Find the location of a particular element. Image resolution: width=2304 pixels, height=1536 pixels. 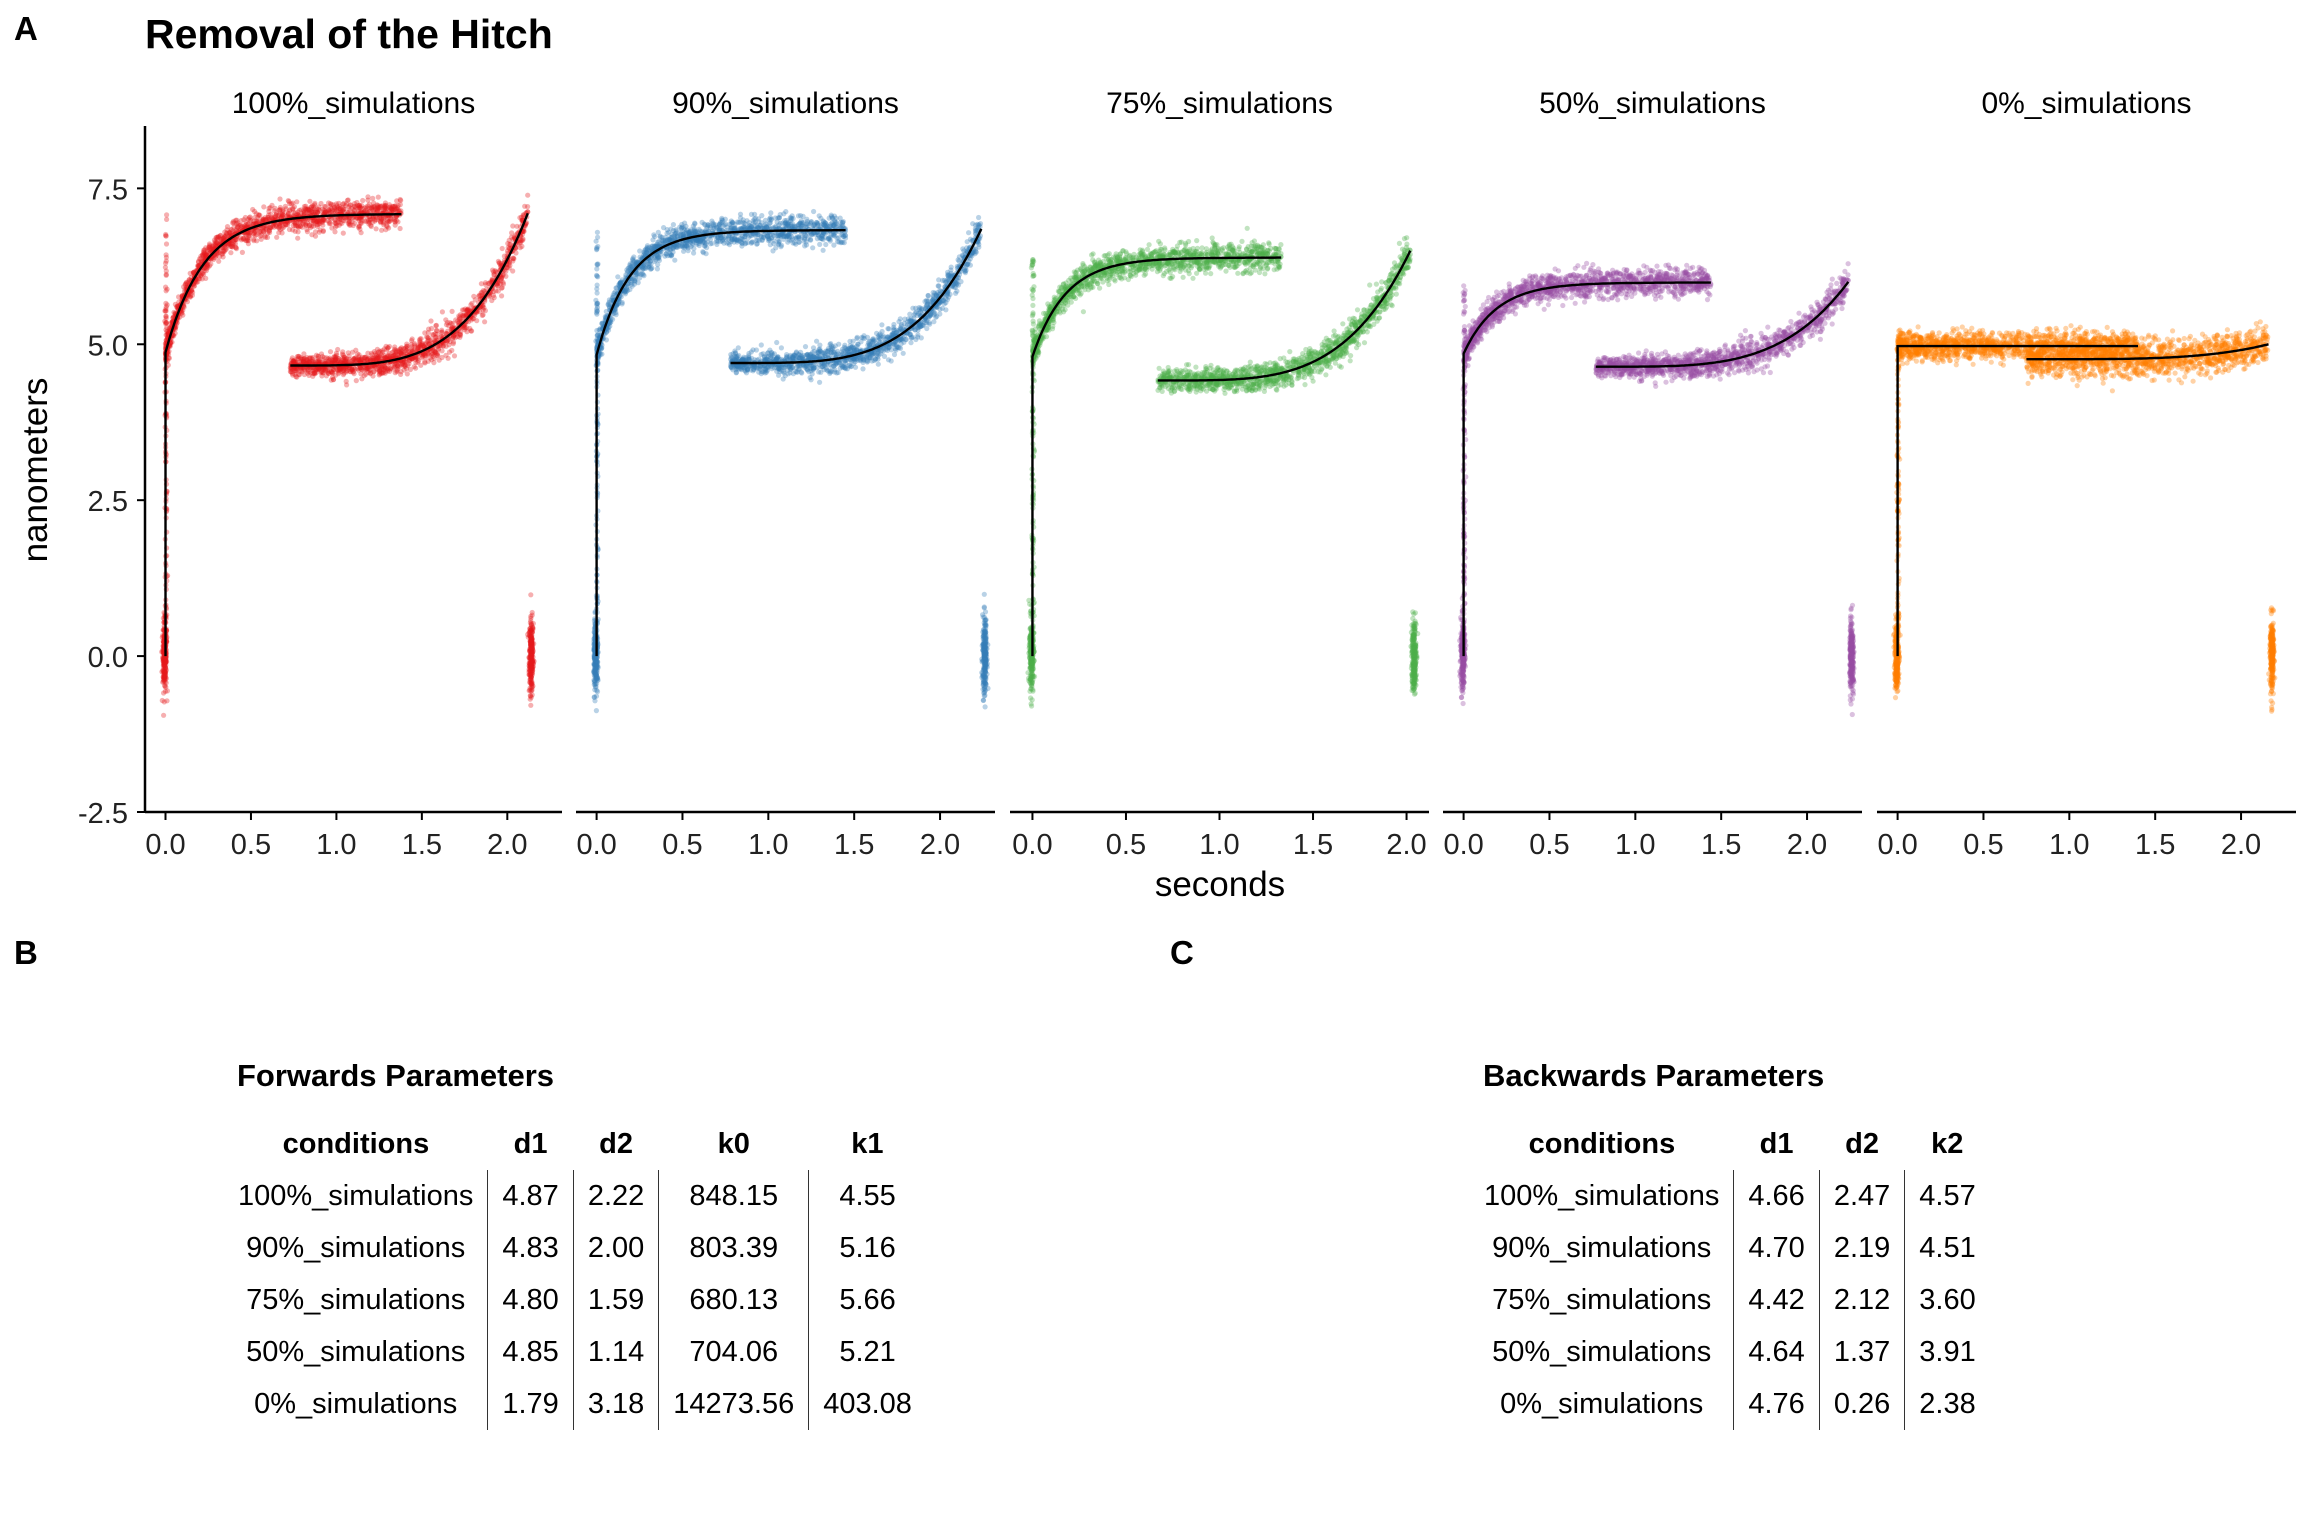

x-tick-label: 2.0 is located at coordinates (507, 845).